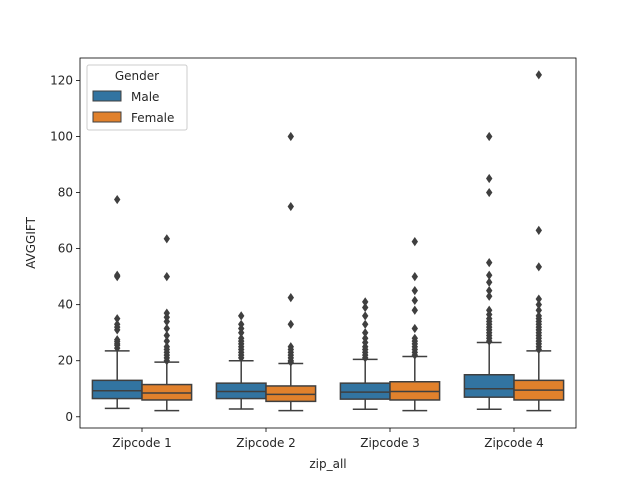  Describe the element at coordinates (266, 443) in the screenshot. I see `x-tick-label: Zipcode 2` at that location.